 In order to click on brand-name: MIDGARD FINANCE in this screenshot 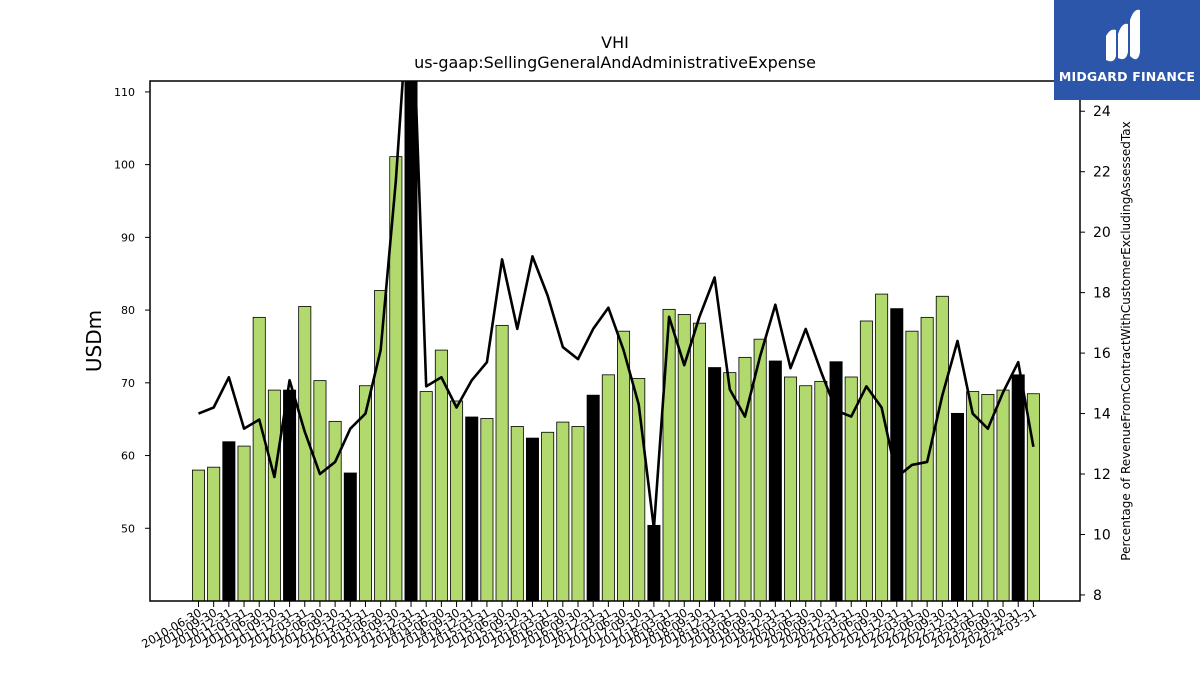, I will do `click(1127, 76)`.